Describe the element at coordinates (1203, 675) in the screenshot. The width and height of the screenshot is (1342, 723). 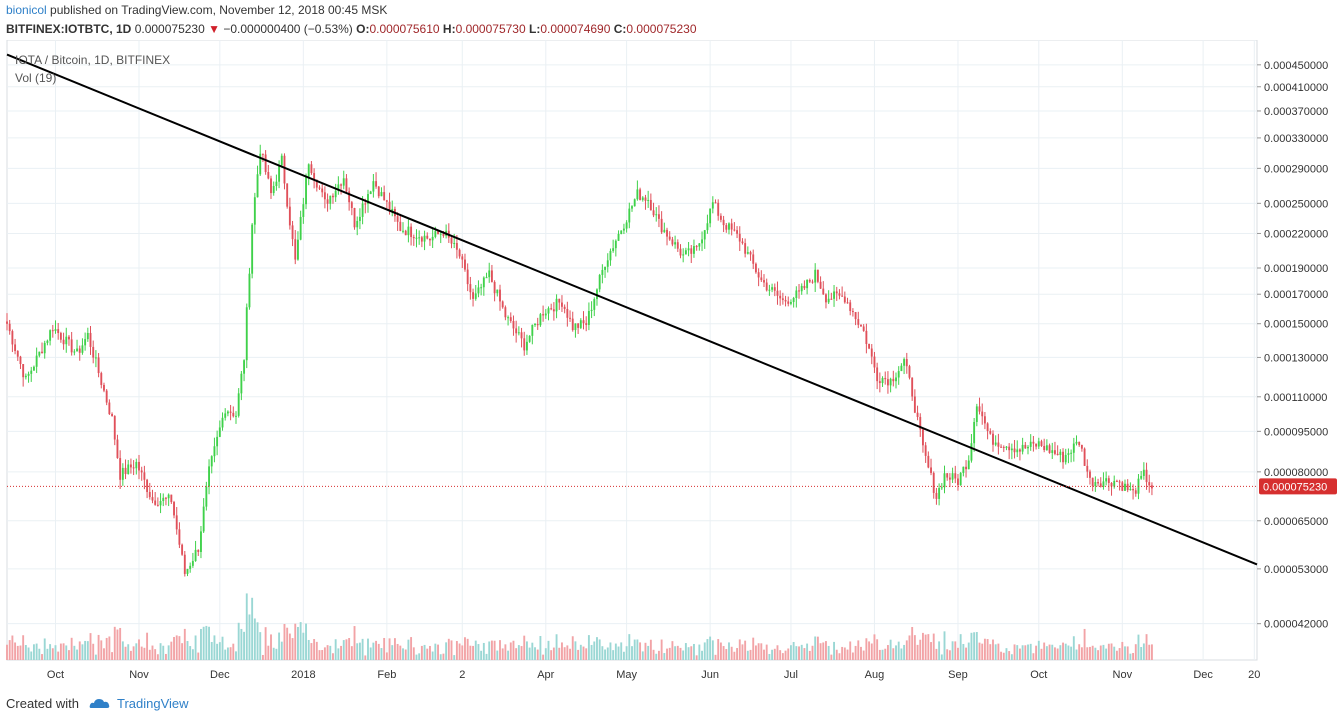
I see `x-tick-label: Dec` at that location.